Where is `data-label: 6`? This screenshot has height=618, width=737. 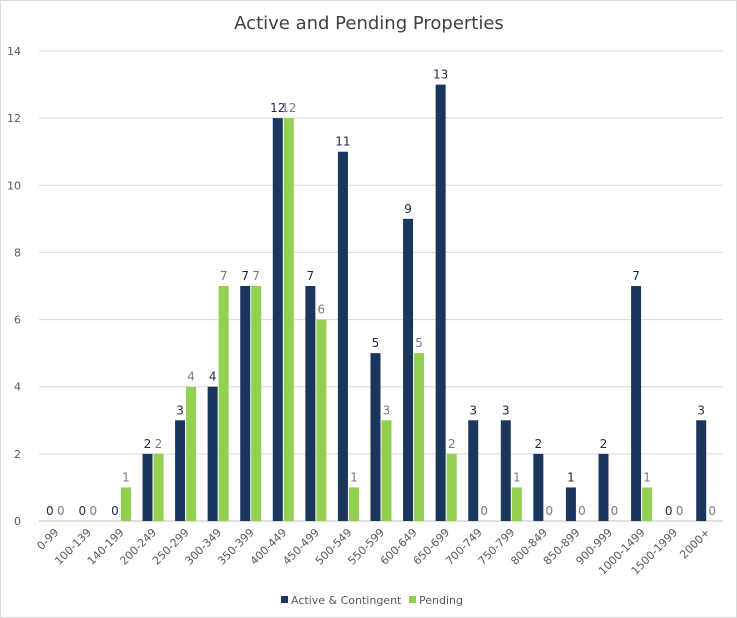 data-label: 6 is located at coordinates (322, 310).